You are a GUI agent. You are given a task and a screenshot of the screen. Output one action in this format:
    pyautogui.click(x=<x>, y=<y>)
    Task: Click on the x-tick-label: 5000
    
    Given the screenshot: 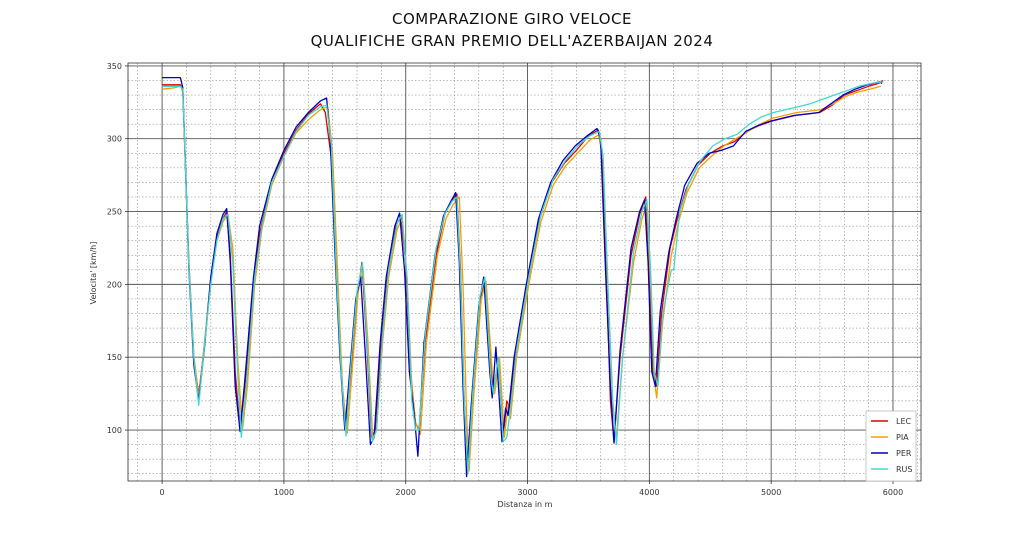 What is the action you would take?
    pyautogui.click(x=771, y=492)
    